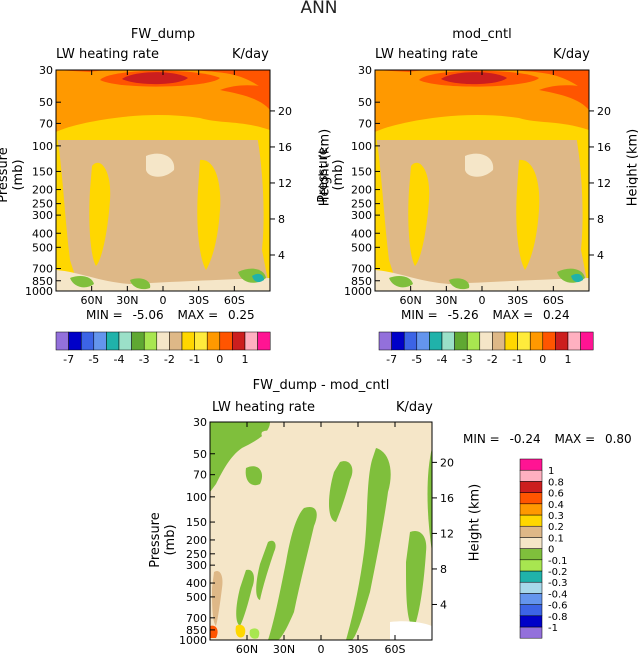 The width and height of the screenshot is (638, 662). What do you see at coordinates (463, 315) in the screenshot?
I see `min-value: -5.26` at bounding box center [463, 315].